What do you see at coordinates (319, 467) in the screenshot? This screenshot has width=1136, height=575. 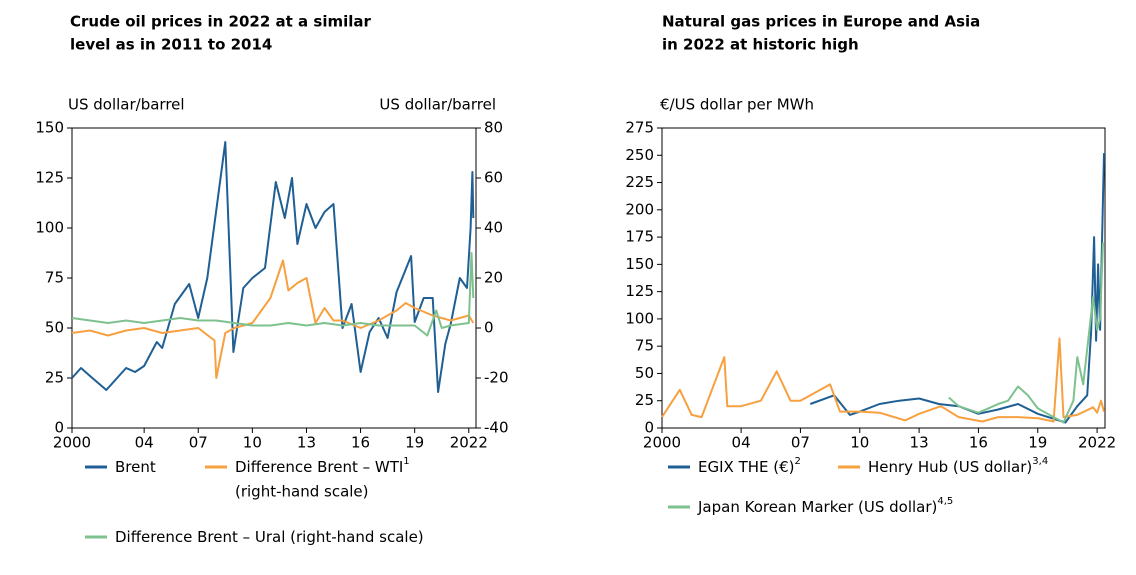 I see `legend-name: Difference Brent – WTI` at bounding box center [319, 467].